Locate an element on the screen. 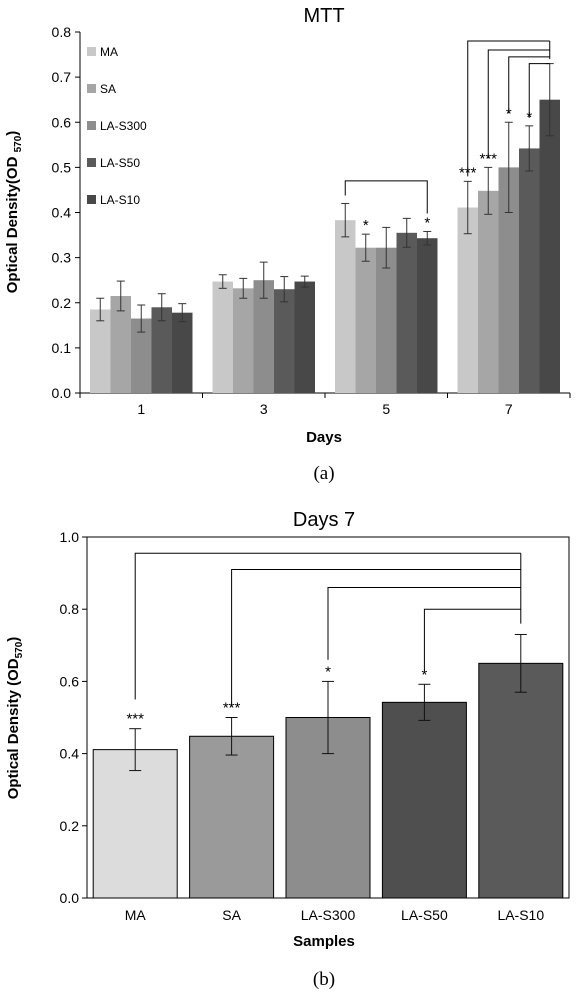  chart-b-x-tick-label: SA is located at coordinates (231, 915).